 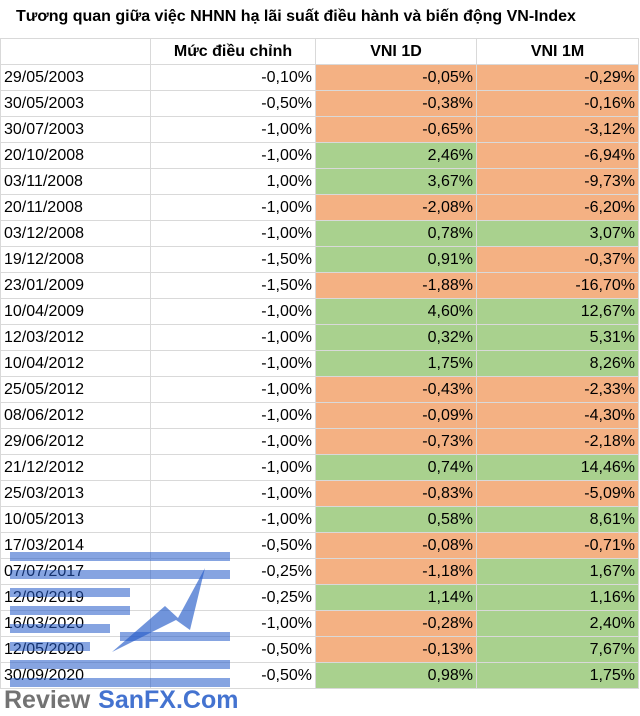 I want to click on header-date, so click(x=75, y=51).